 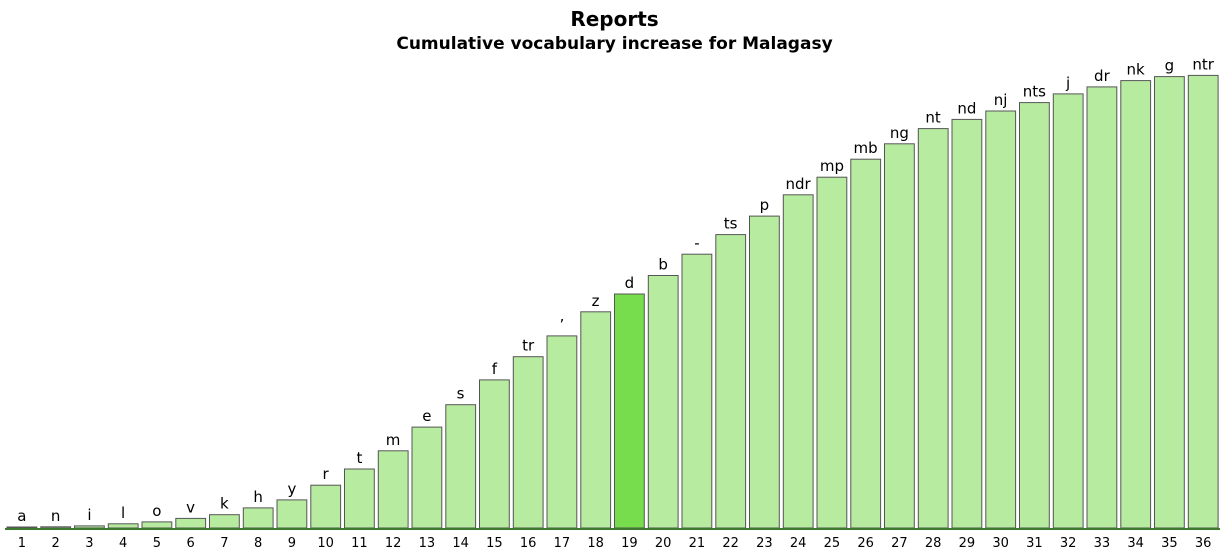 I want to click on bar-label: p, so click(x=765, y=205).